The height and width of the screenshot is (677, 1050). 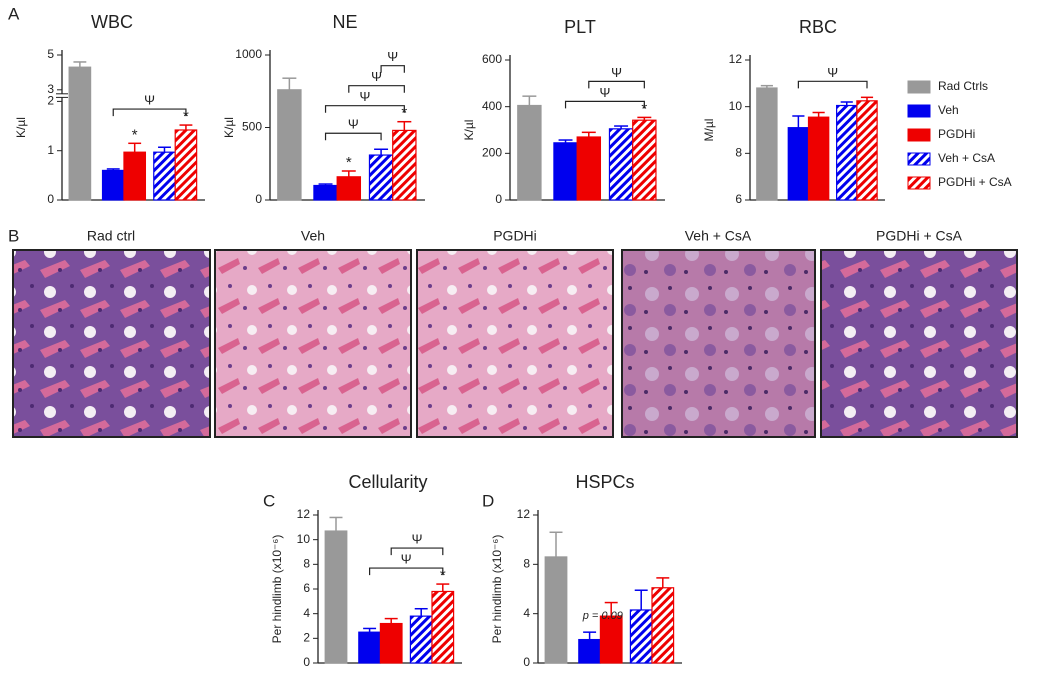 I want to click on chart-title: Cellularity, so click(x=387, y=482).